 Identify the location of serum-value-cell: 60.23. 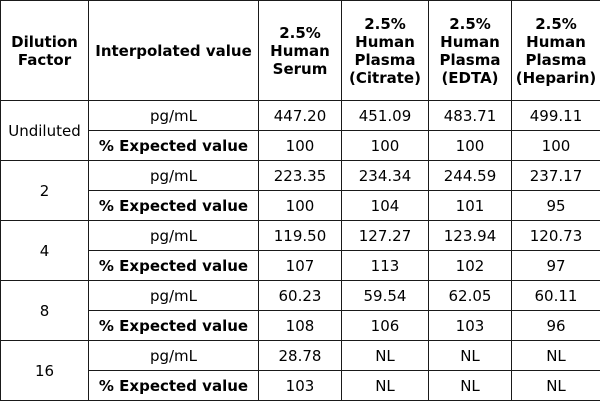
(300, 295).